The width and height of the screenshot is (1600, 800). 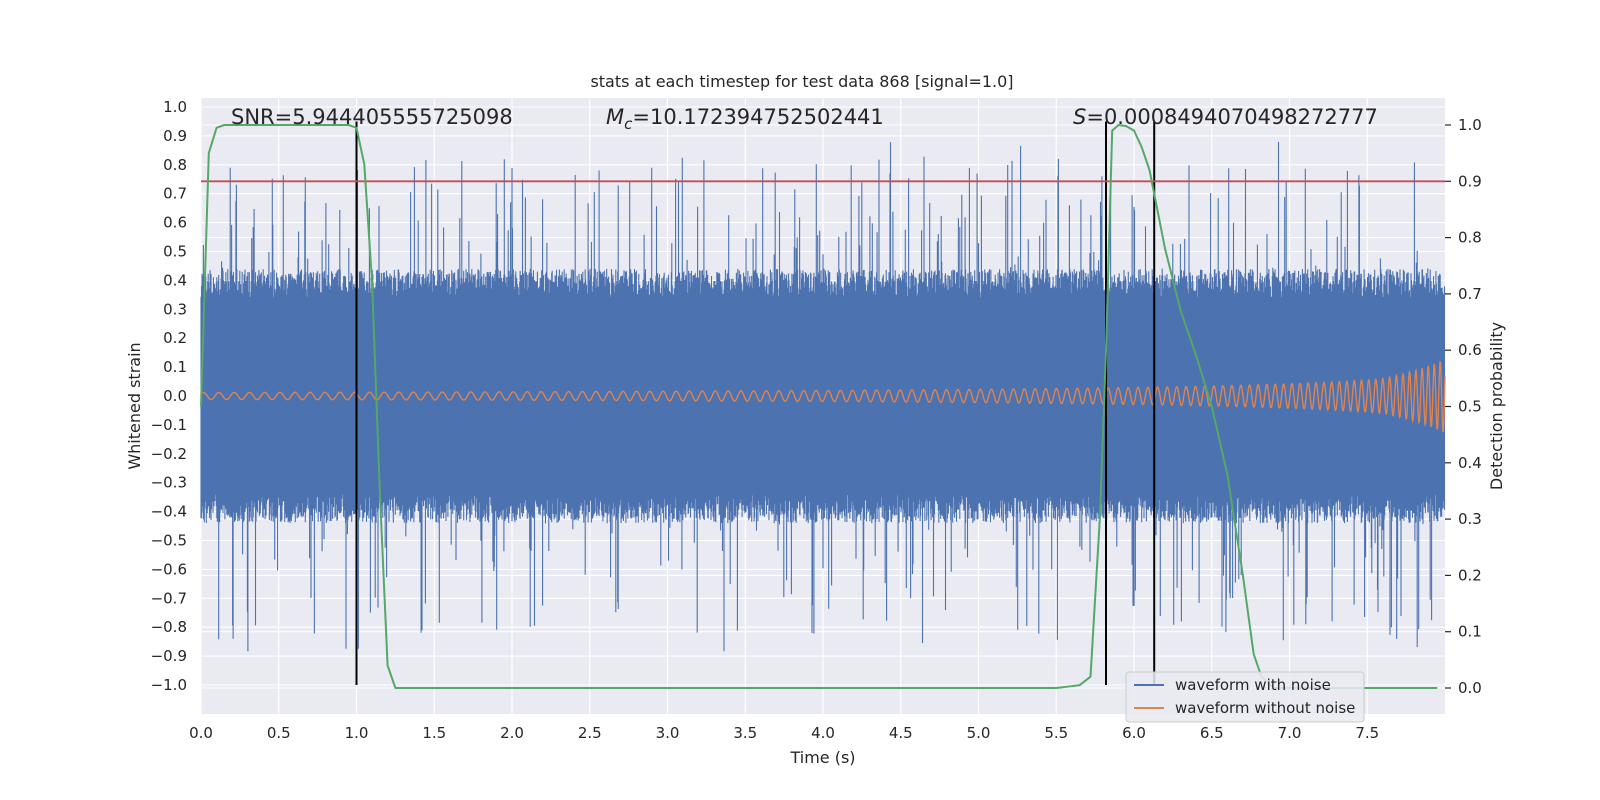 I want to click on y-tick-label: −0.3, so click(x=169, y=483).